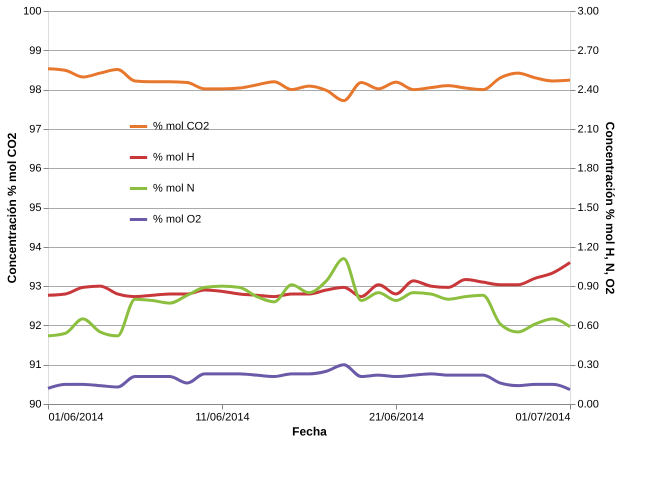  What do you see at coordinates (35, 247) in the screenshot?
I see `y-tick-label: 94` at bounding box center [35, 247].